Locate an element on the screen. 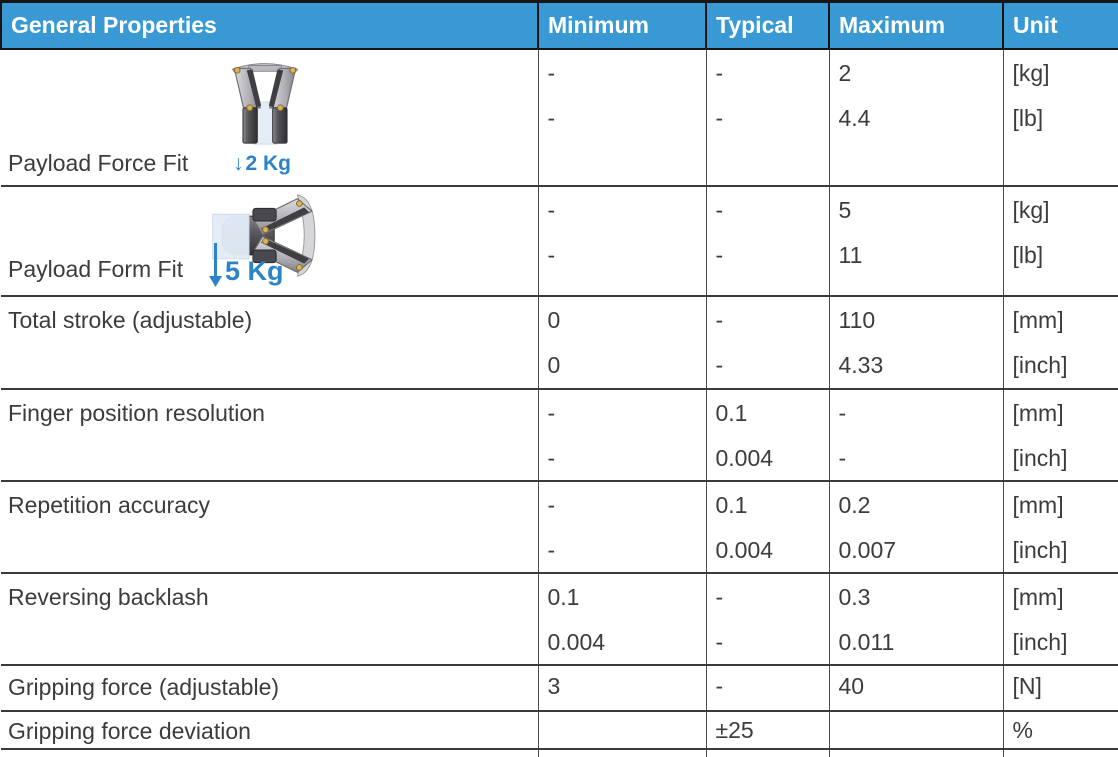  cell-value: [N] is located at coordinates (1027, 686).